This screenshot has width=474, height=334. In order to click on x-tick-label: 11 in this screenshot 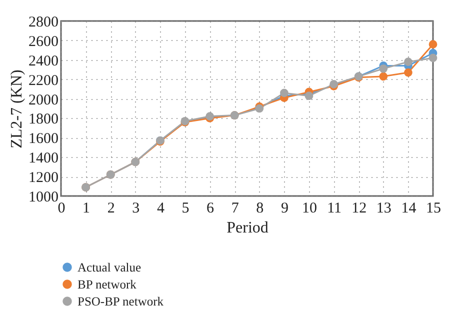, I will do `click(334, 208)`.